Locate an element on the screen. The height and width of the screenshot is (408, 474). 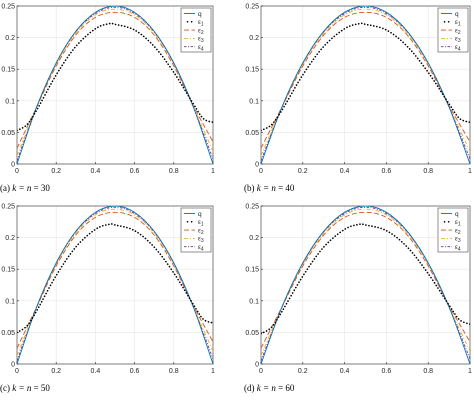
panel-caption: (d) k = n = 60 is located at coordinates (269, 388).